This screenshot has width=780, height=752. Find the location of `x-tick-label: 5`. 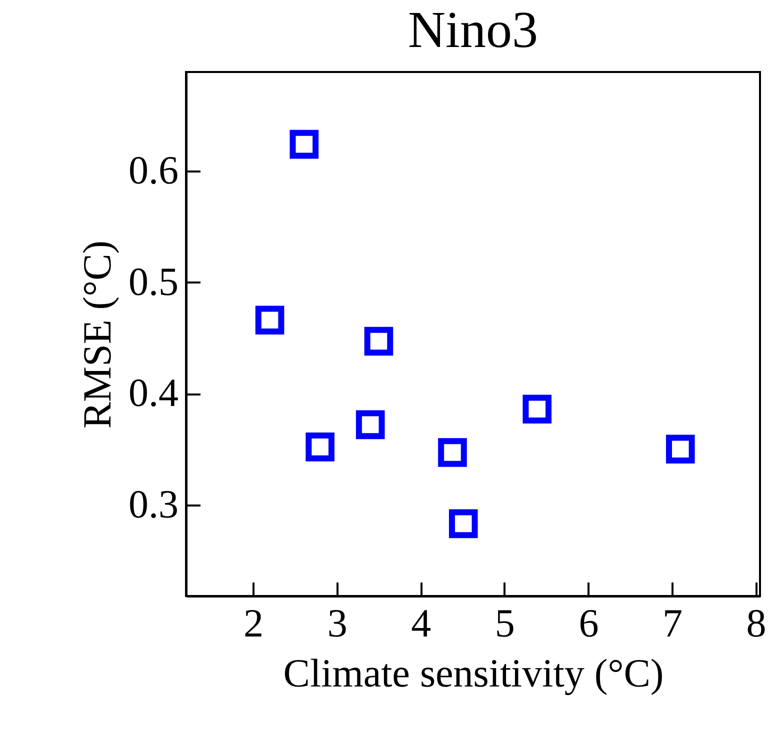

x-tick-label: 5 is located at coordinates (504, 623).